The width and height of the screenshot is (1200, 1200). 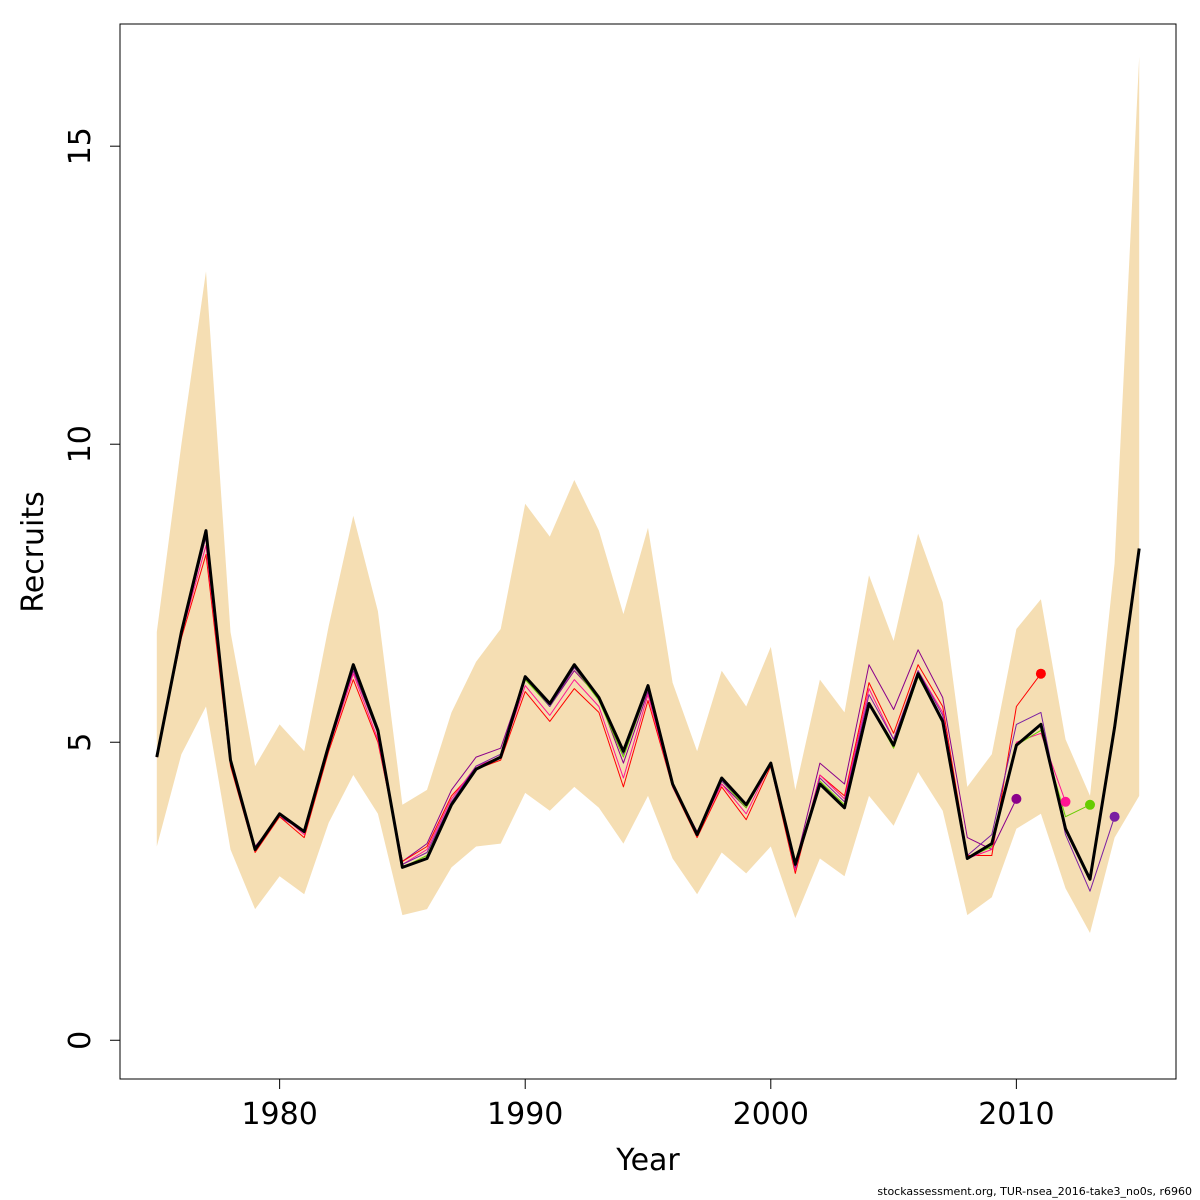 I want to click on endpoint-layer, so click(x=1065, y=745).